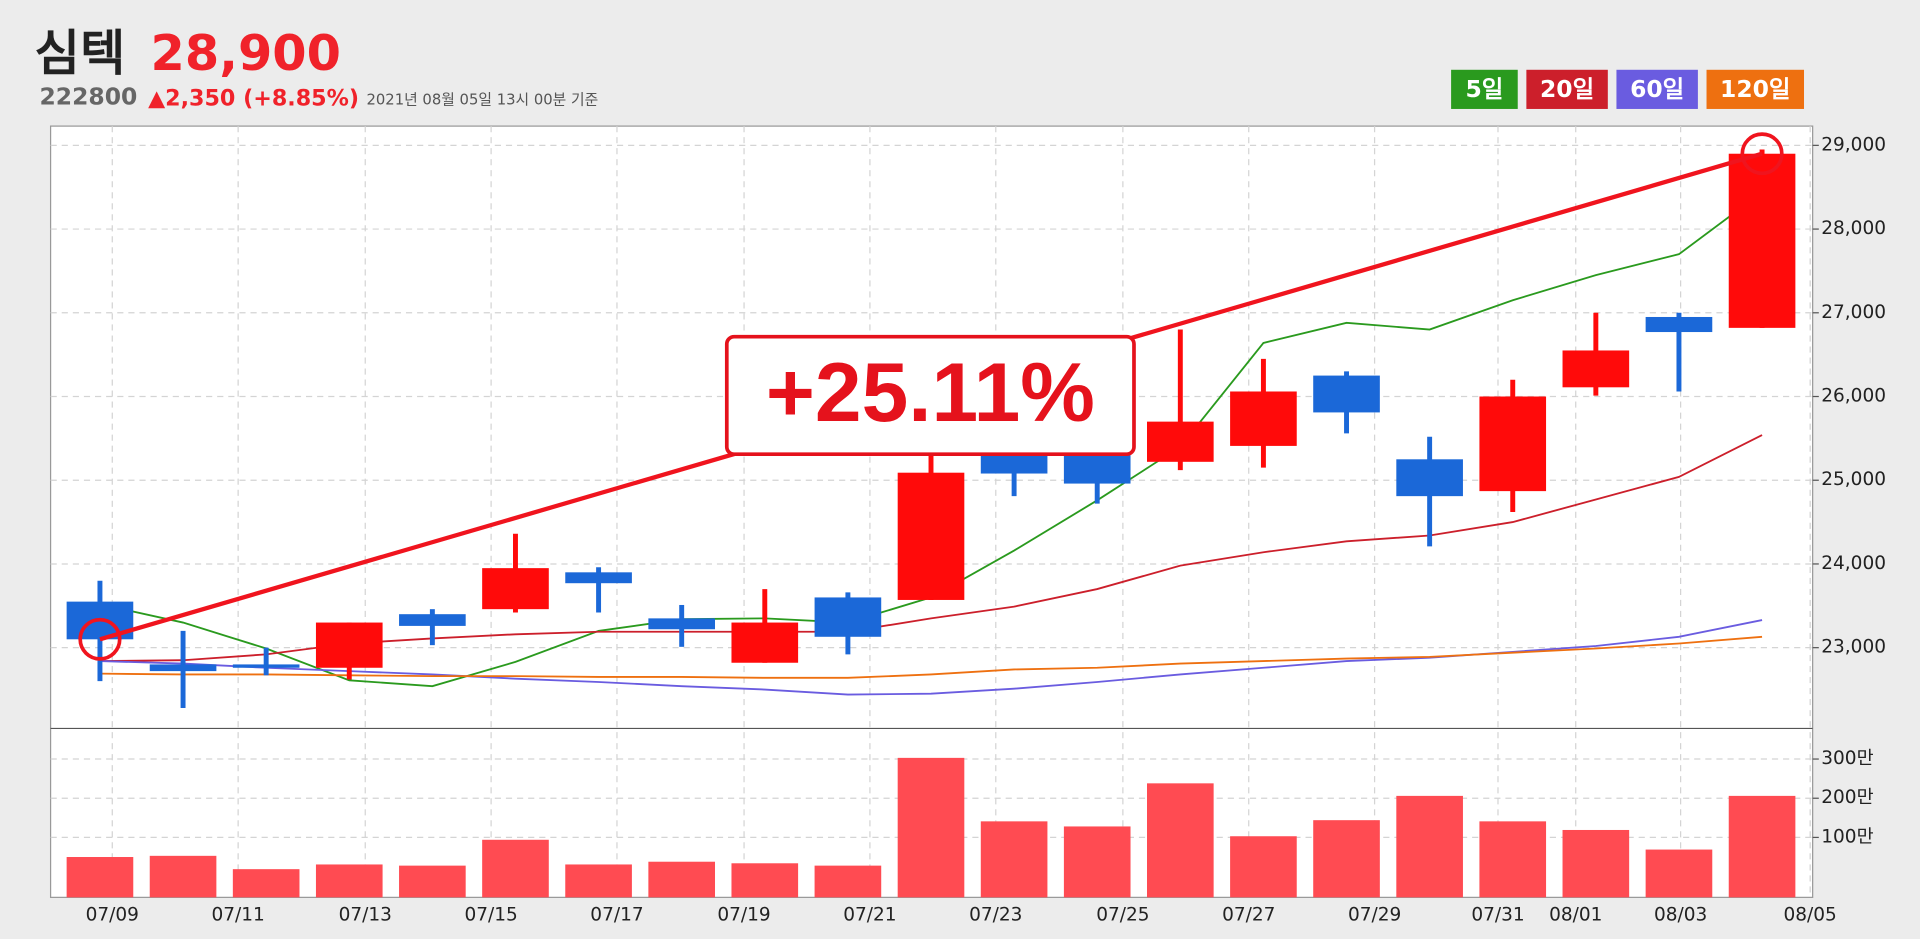  I want to click on x-tick-label: 07/31, so click(1497, 915).